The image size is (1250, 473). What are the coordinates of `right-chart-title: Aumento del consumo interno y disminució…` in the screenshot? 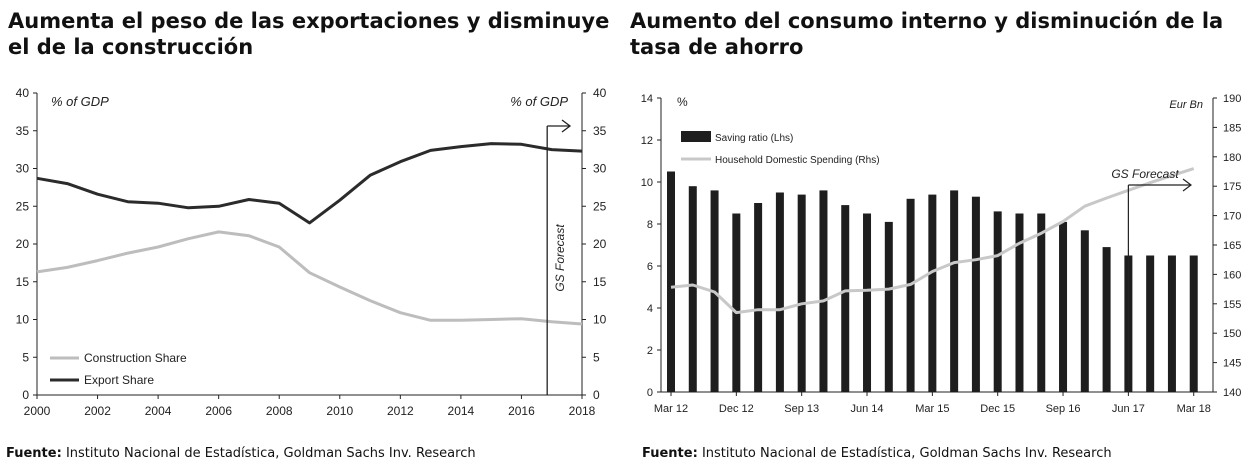 It's located at (927, 34).